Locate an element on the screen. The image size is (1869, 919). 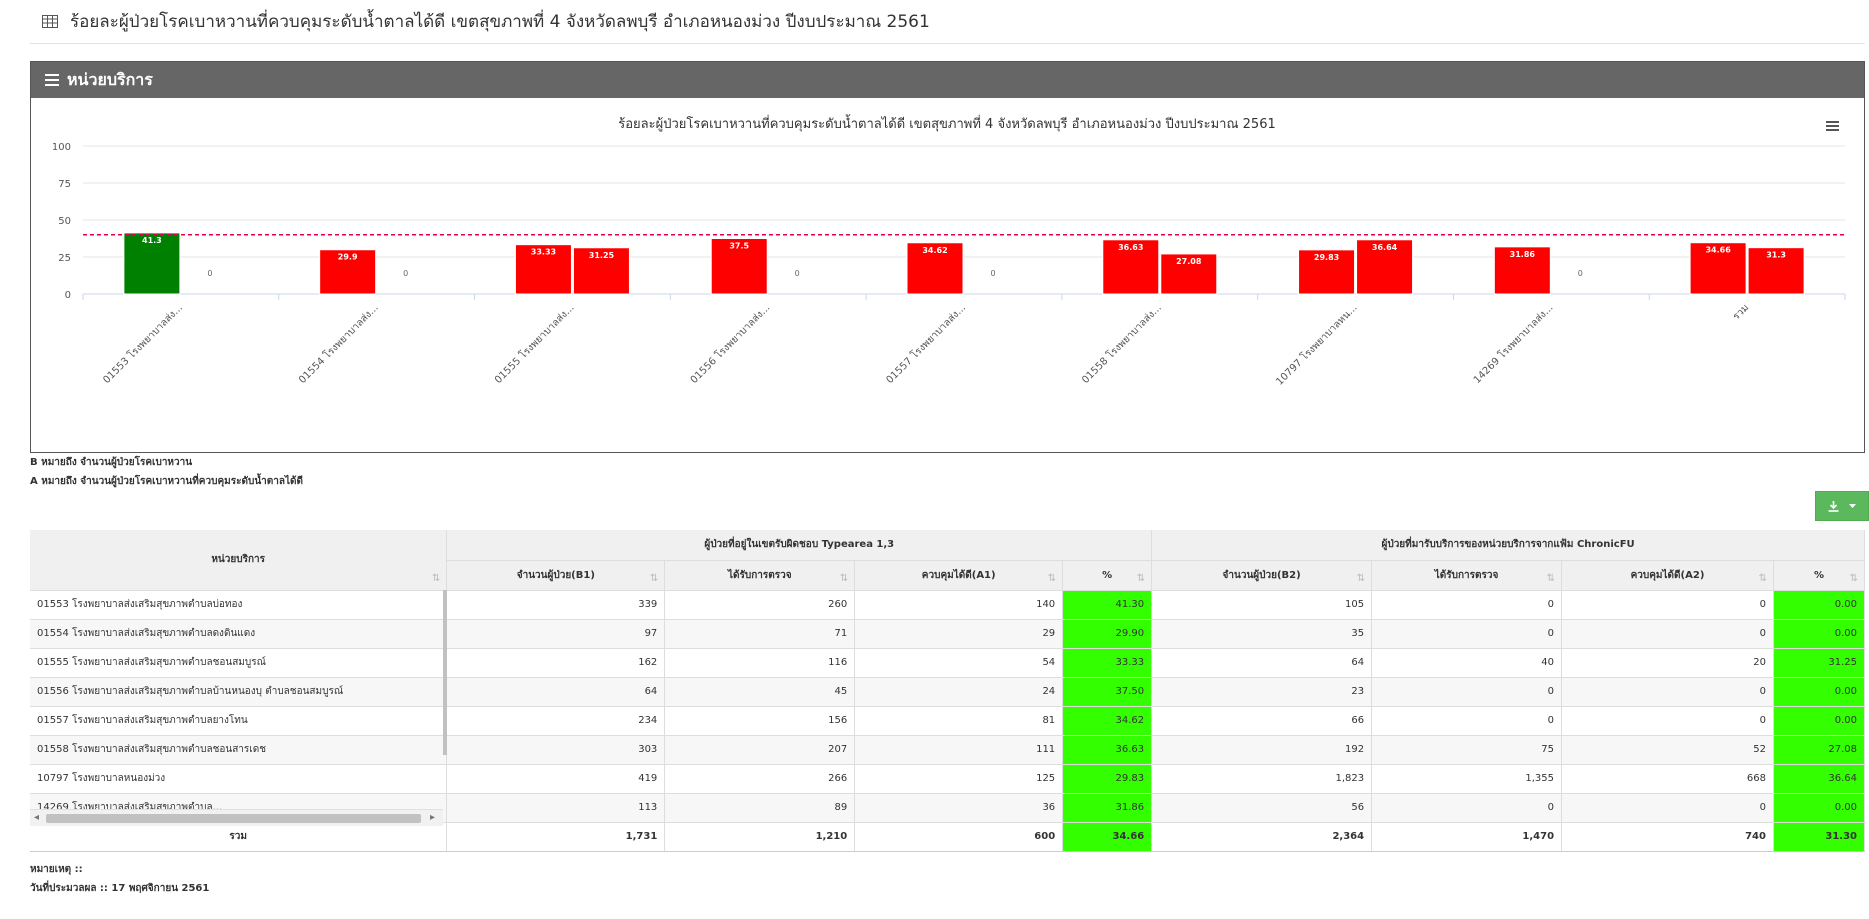
value-cell: 97 is located at coordinates (556, 634).